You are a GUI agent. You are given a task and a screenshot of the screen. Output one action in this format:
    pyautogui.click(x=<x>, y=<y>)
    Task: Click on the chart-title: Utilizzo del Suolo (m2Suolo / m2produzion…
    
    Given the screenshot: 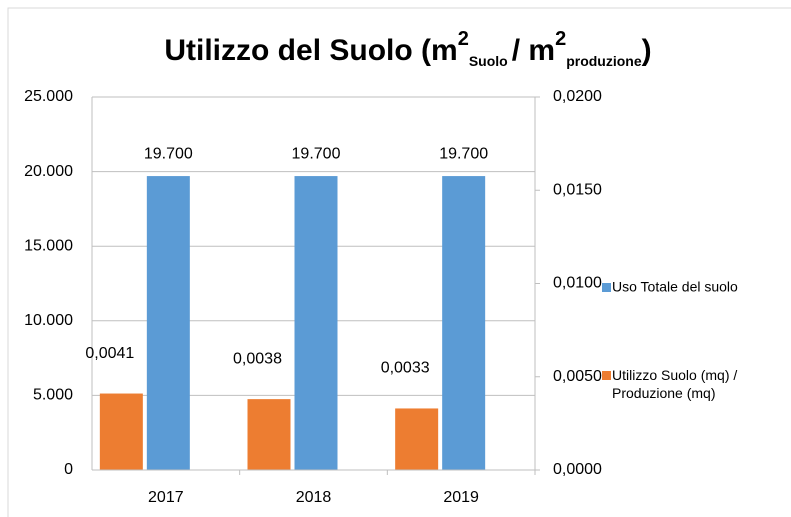 What is the action you would take?
    pyautogui.click(x=407, y=48)
    